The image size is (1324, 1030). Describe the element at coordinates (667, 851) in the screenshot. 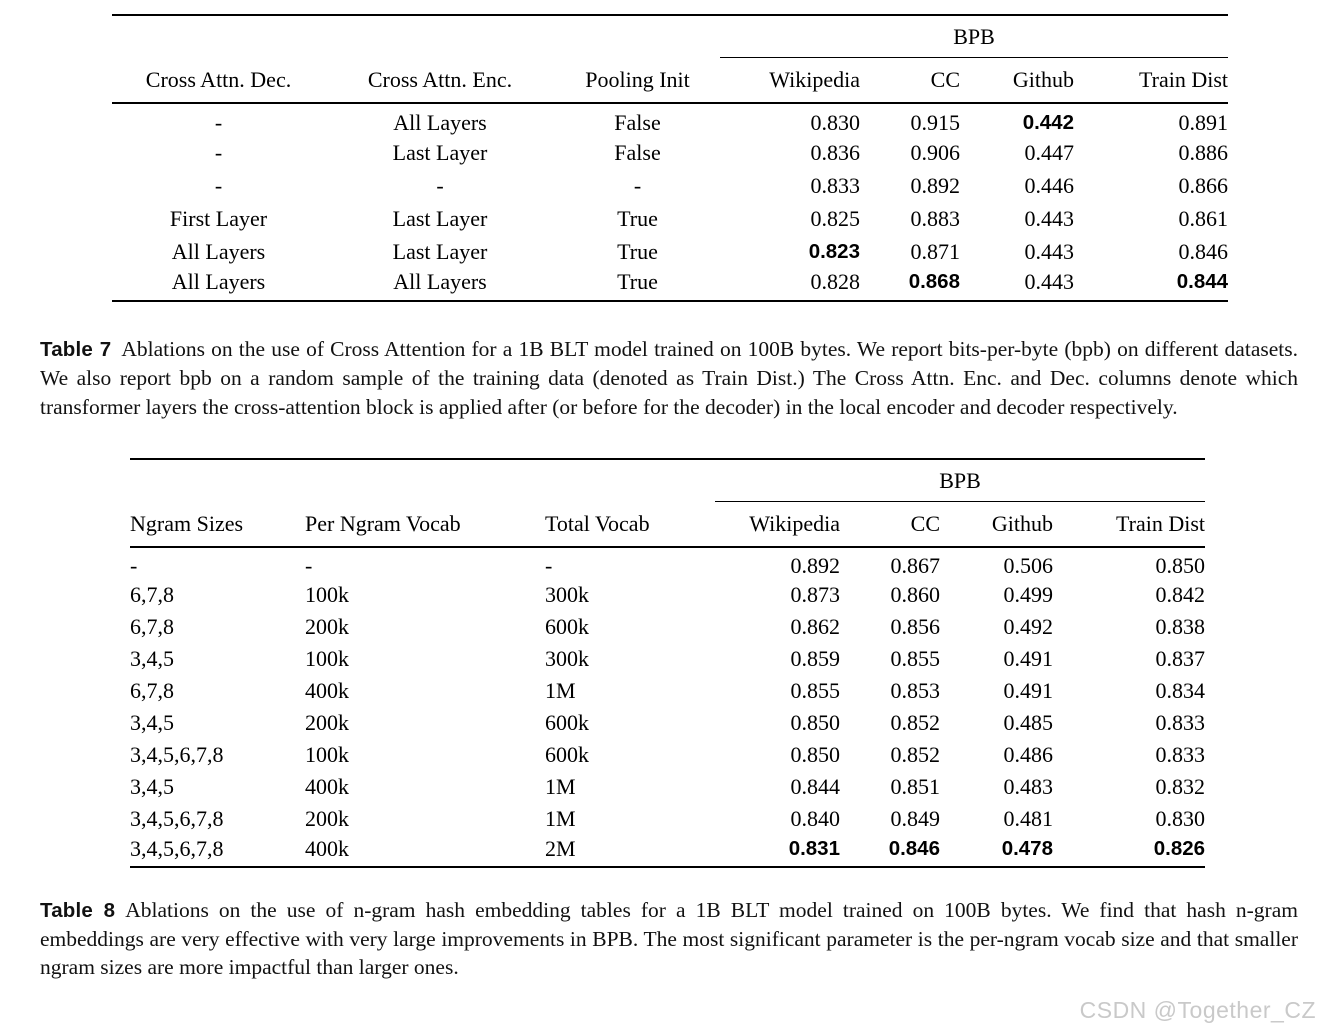

I see `table-row: 3,4,5,6,7,8 400k 2M 0.831 0.846 0.478 0.826` at that location.